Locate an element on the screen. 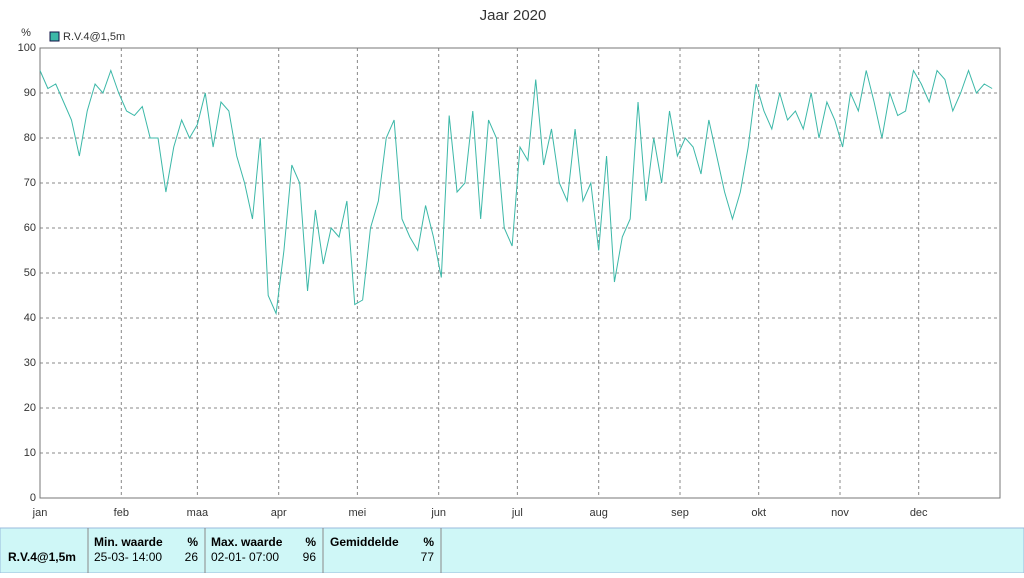 Image resolution: width=1024 pixels, height=578 pixels. time: 25-03- 14:00 is located at coordinates (128, 557).